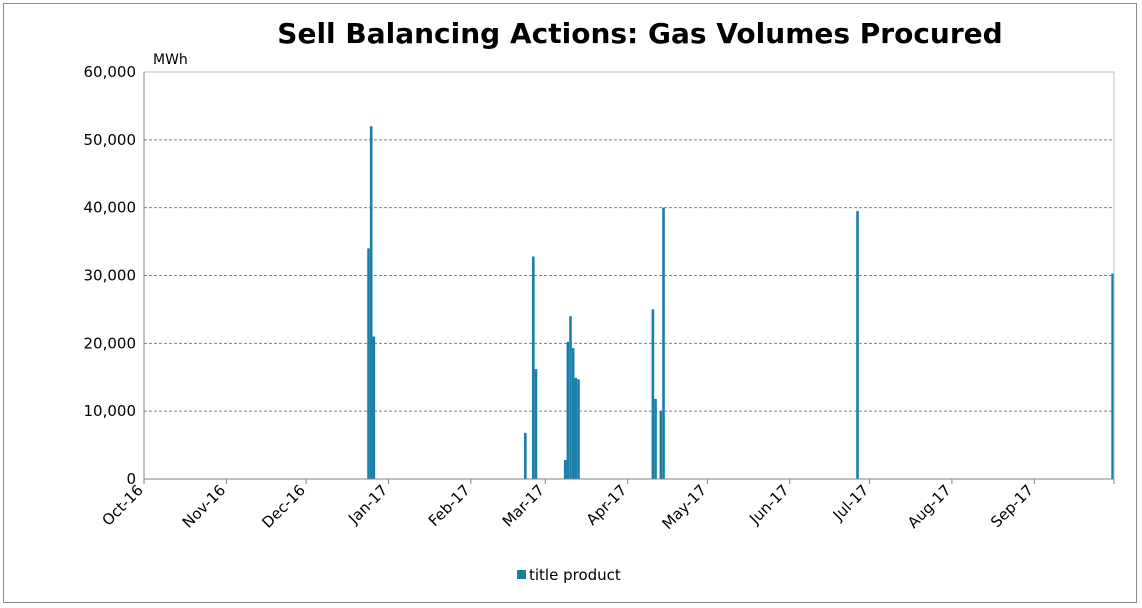  Describe the element at coordinates (110, 208) in the screenshot. I see `y-tick-label: 40,000` at that location.